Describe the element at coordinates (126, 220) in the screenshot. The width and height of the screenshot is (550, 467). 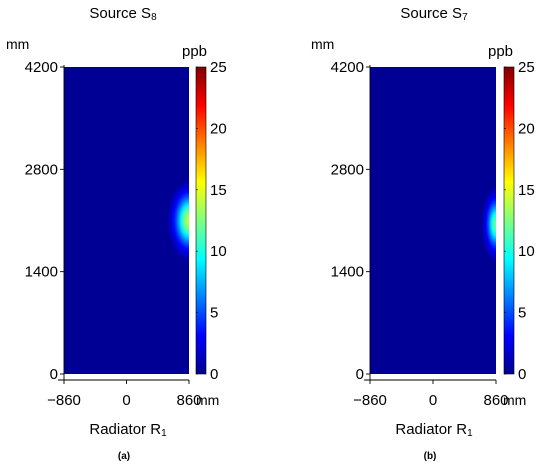
I see `heatmap-plot` at that location.